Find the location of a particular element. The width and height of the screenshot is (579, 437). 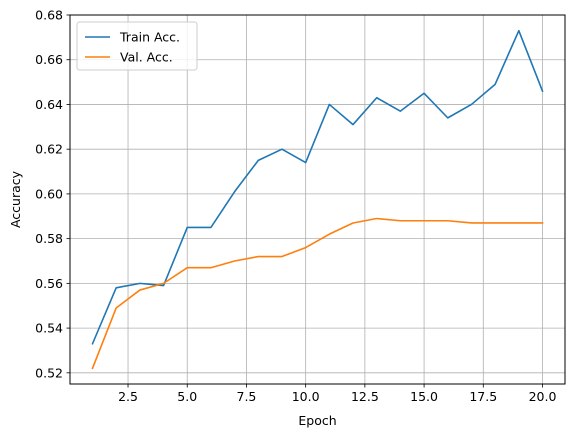

x-tick-label: 17.5 is located at coordinates (483, 396).